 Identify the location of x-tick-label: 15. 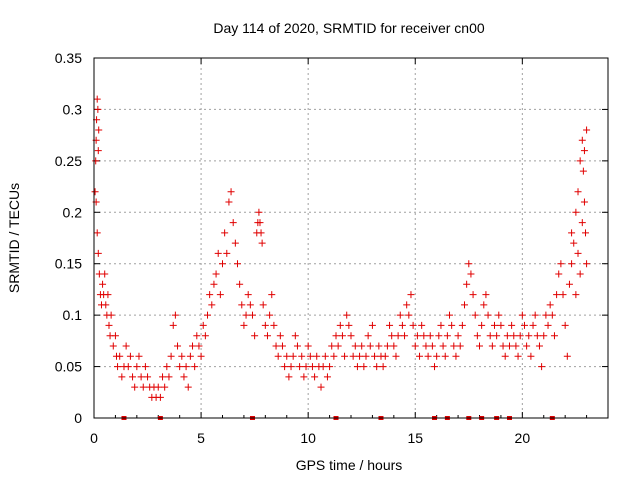
(415, 438).